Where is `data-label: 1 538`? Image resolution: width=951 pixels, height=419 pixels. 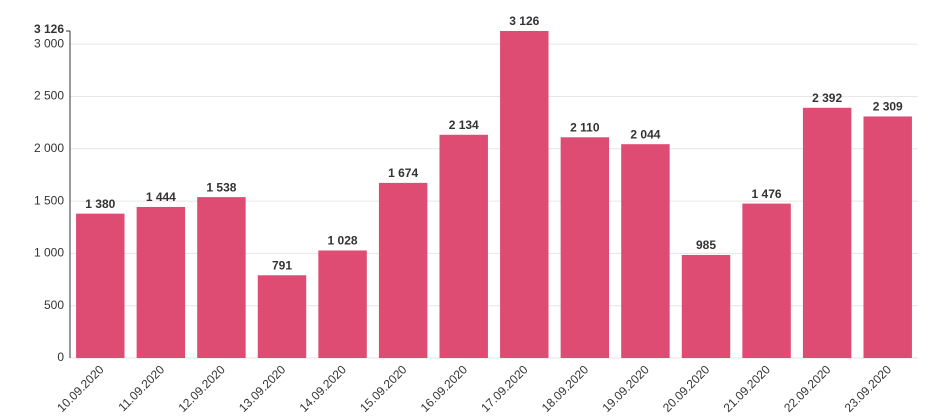 data-label: 1 538 is located at coordinates (221, 187).